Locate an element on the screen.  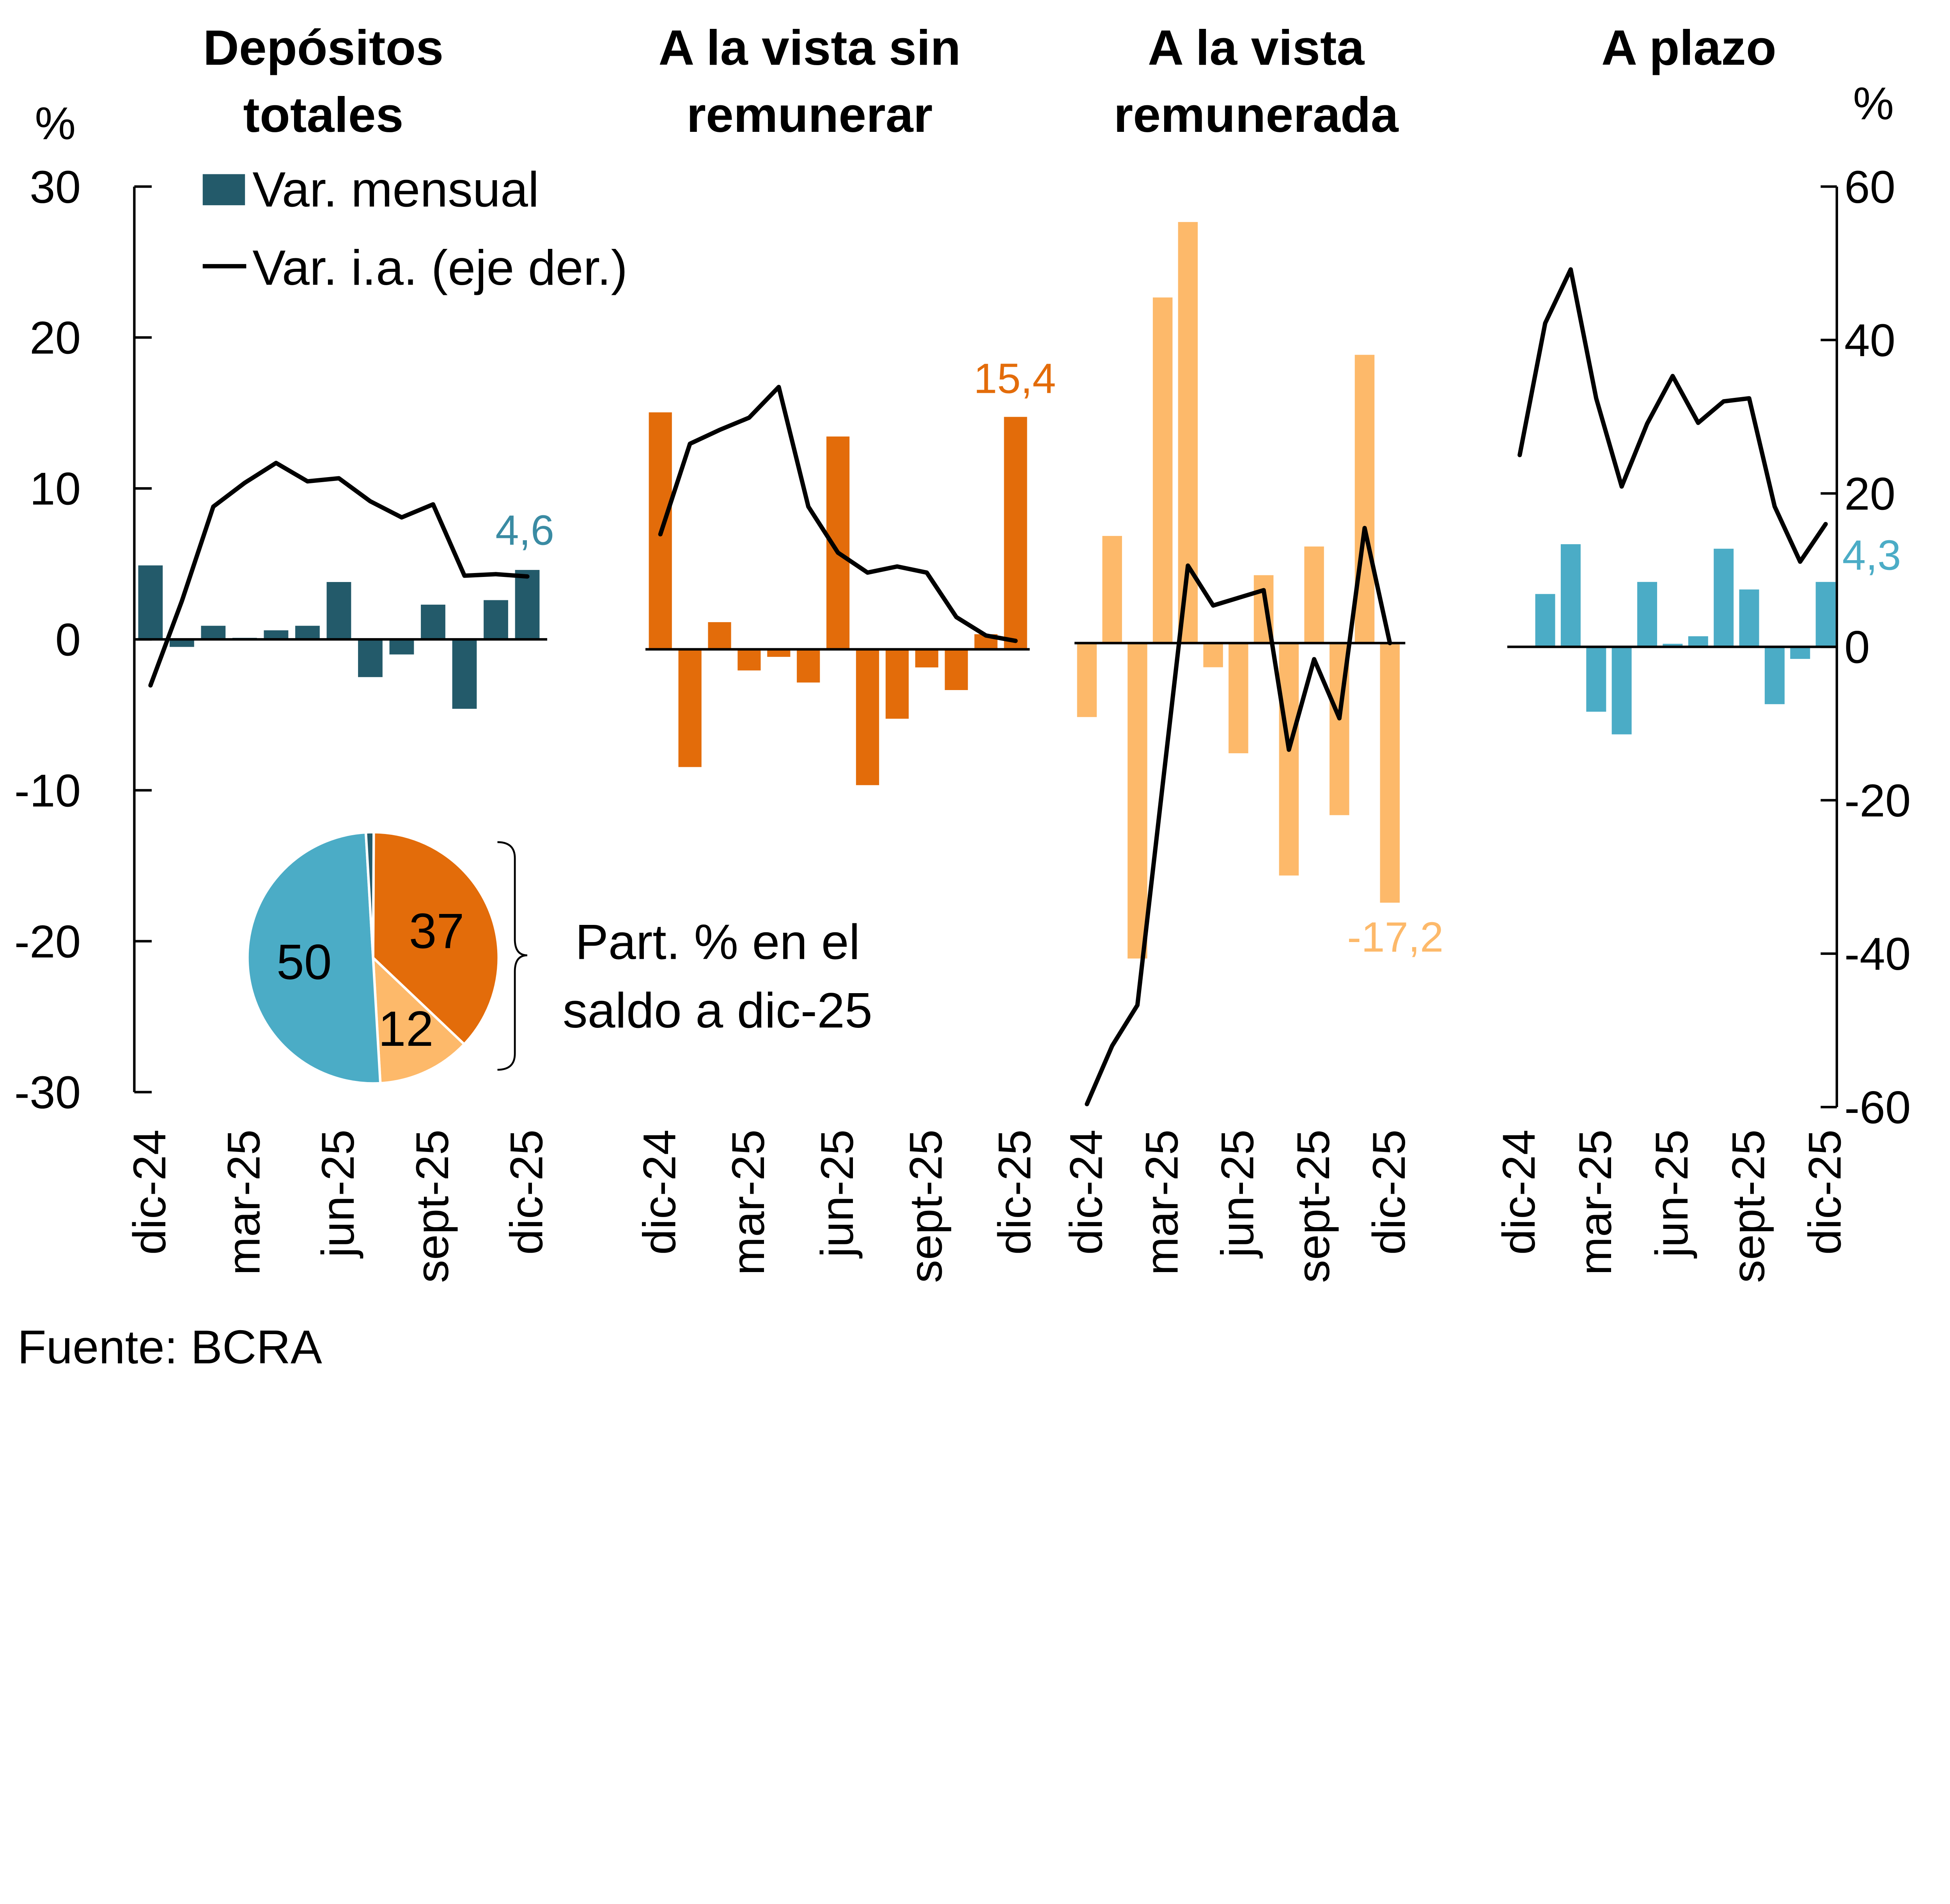
panel-4-data-label: 4,3 is located at coordinates (1872, 554).